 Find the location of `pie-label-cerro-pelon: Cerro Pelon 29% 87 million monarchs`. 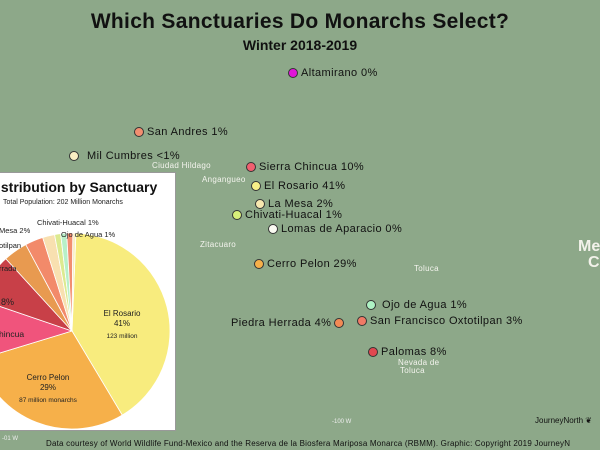

pie-label-cerro-pelon: Cerro Pelon 29% 87 million monarchs is located at coordinates (48, 389).